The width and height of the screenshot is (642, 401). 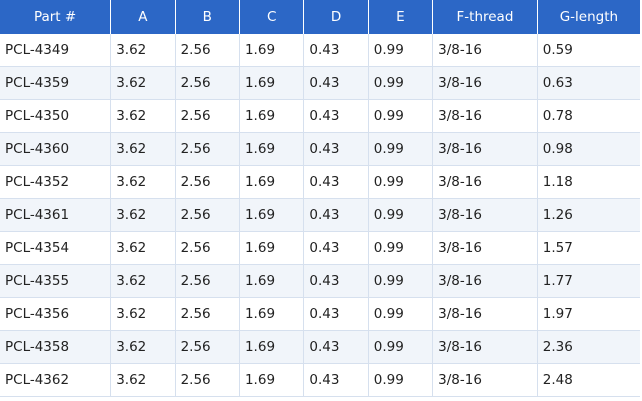 What do you see at coordinates (56, 50) in the screenshot?
I see `cell-part-number: PCL-4349` at bounding box center [56, 50].